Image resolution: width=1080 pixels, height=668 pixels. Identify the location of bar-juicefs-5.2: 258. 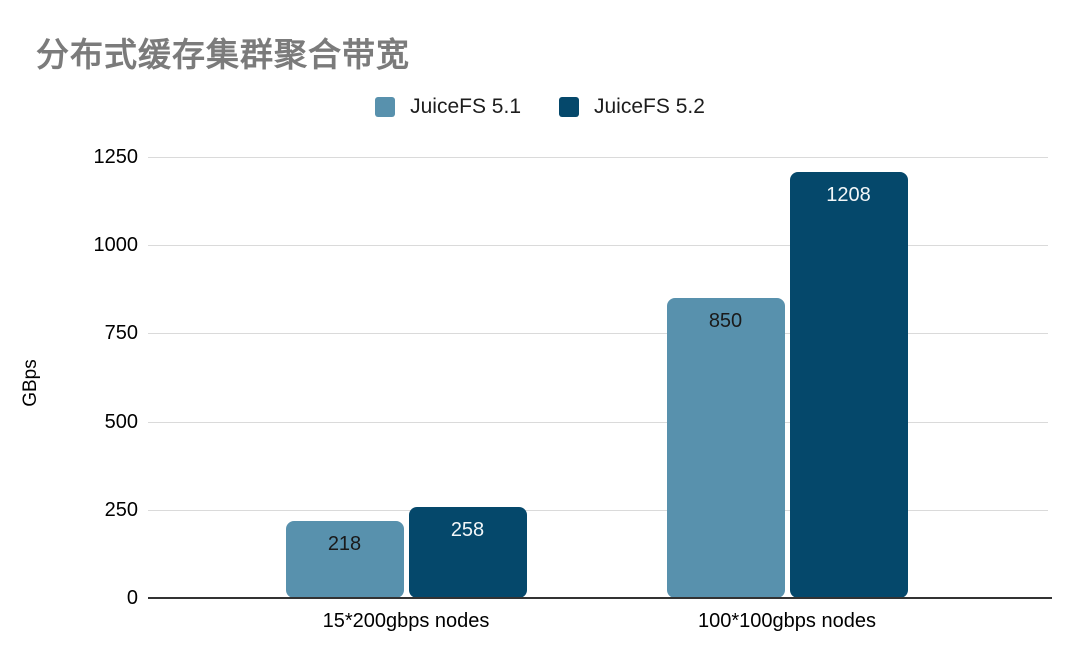
(467, 552).